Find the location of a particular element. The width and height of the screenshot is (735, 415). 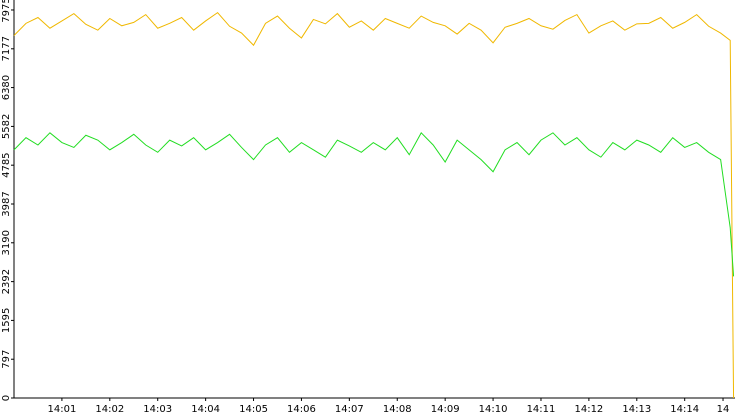

x-tick-label: 14:06 is located at coordinates (301, 409).